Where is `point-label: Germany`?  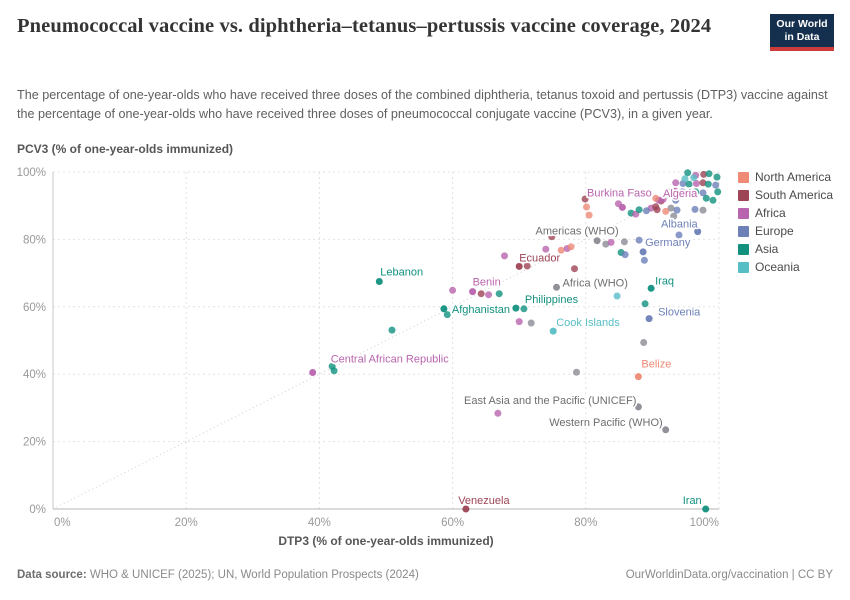 point-label: Germany is located at coordinates (668, 243).